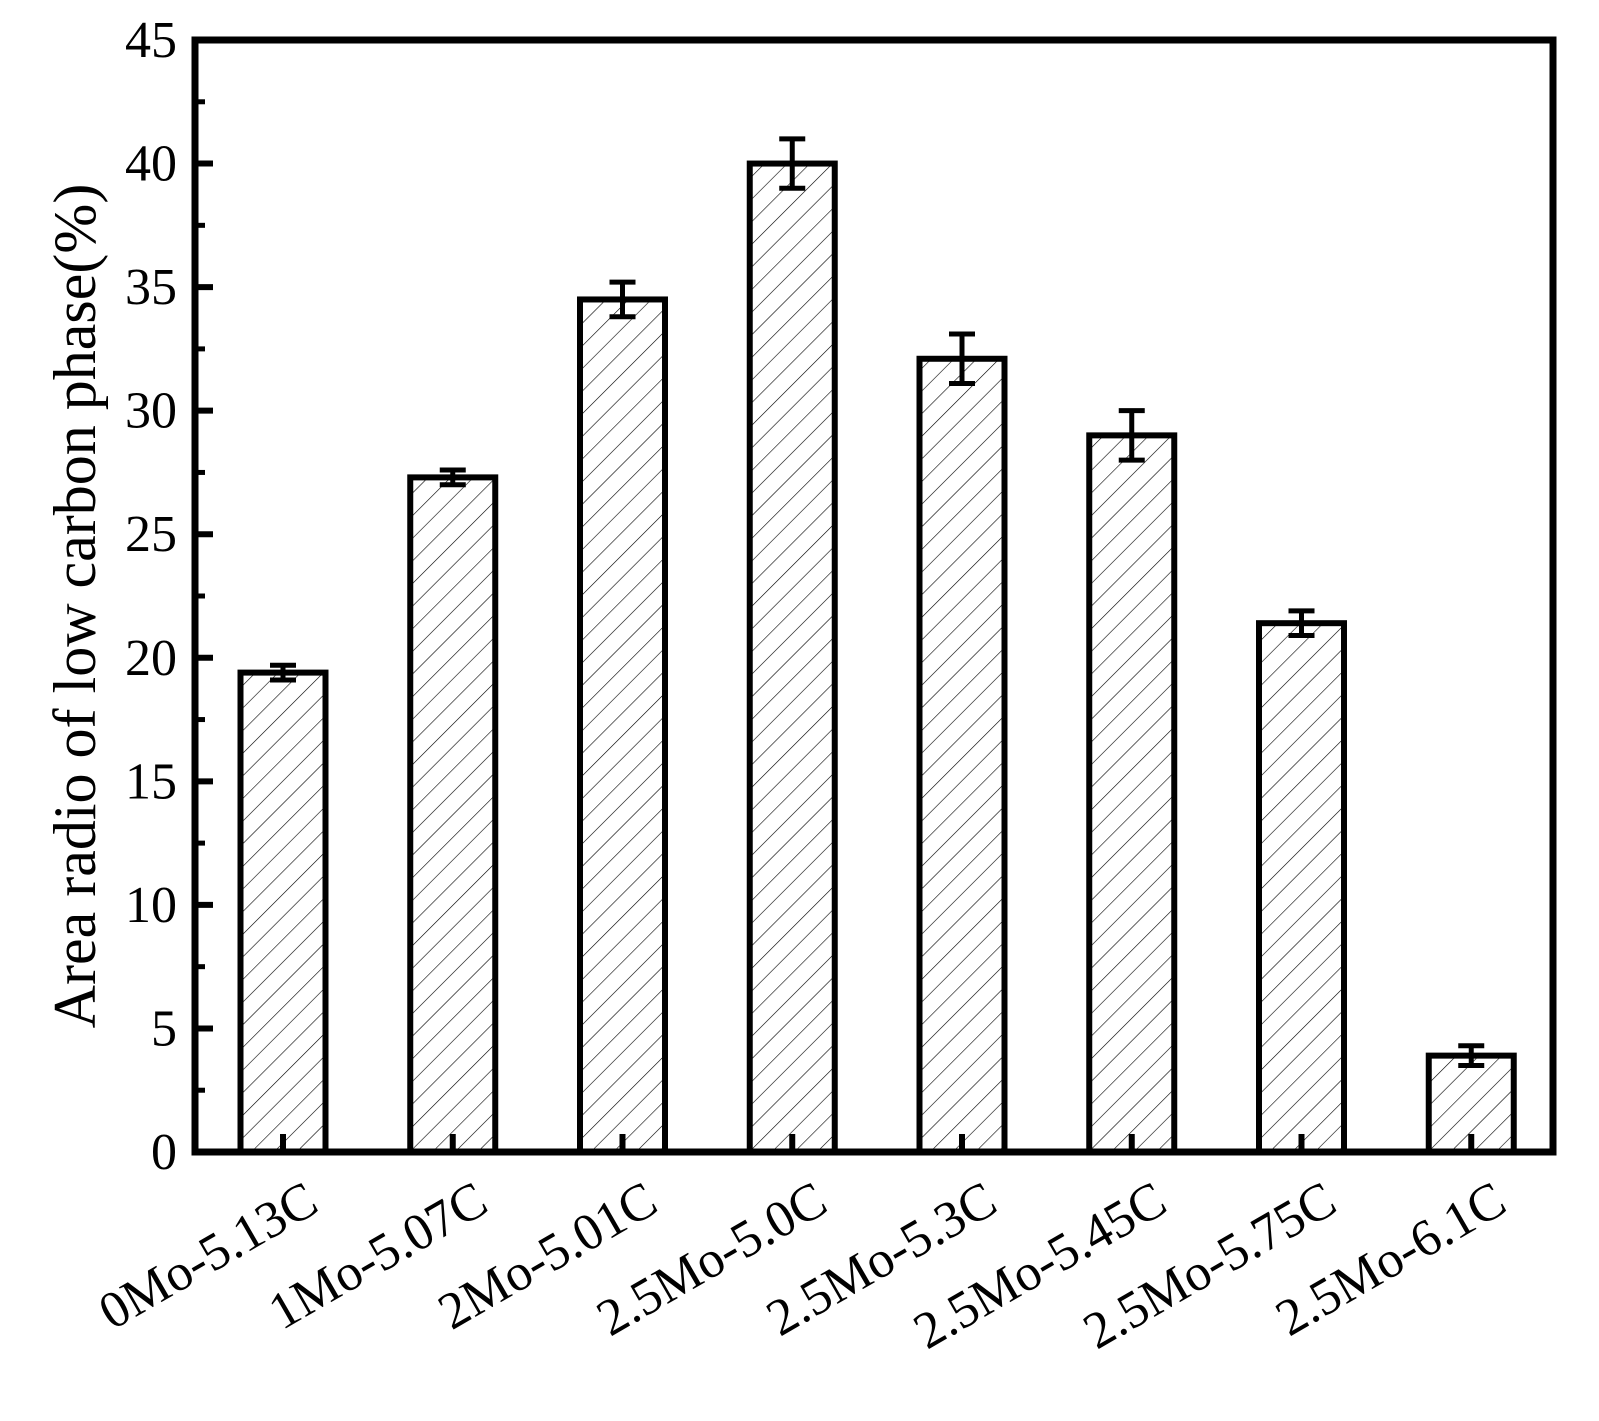  I want to click on y-tick-label: 45, so click(151, 40).